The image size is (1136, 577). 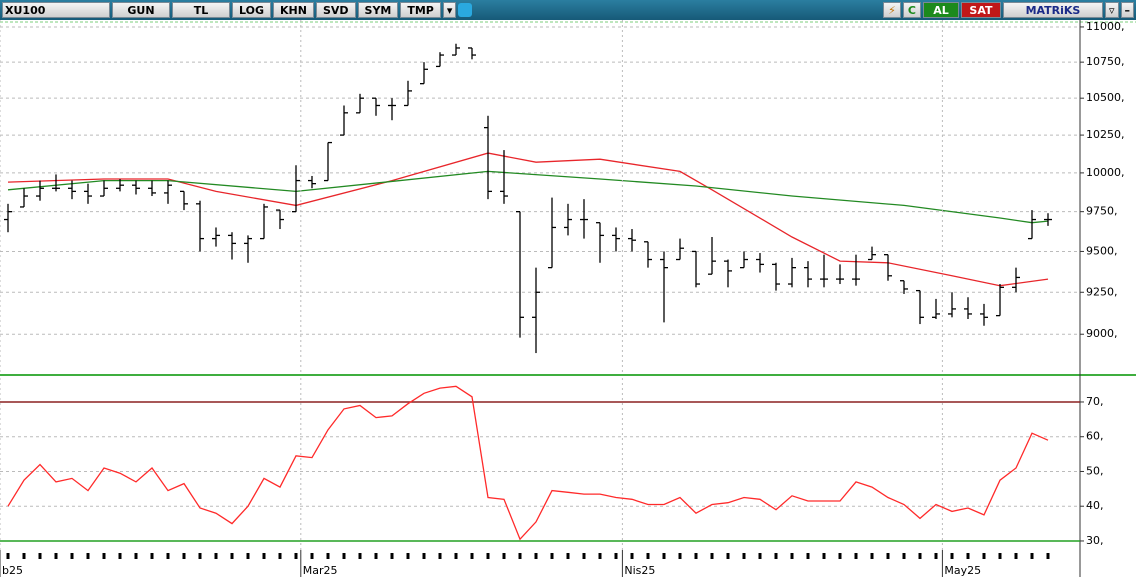 What do you see at coordinates (56, 10) in the screenshot?
I see `symbol: XU100` at bounding box center [56, 10].